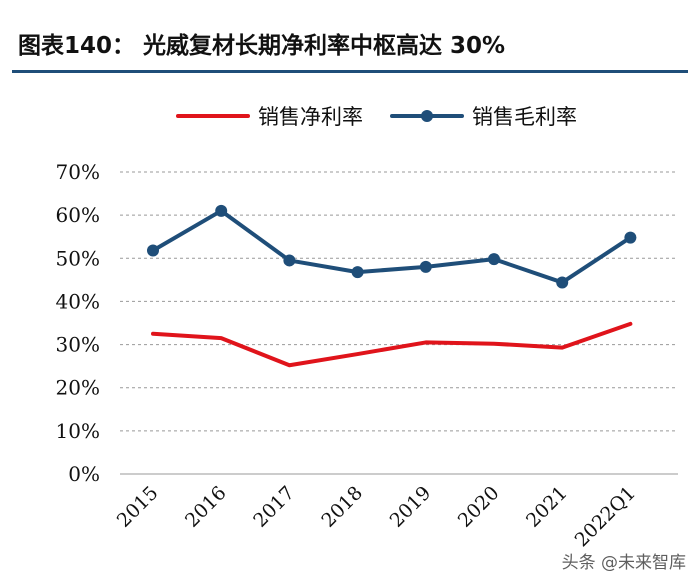 The image size is (700, 581). Describe the element at coordinates (78, 388) in the screenshot. I see `y-tick-label: 20%` at that location.